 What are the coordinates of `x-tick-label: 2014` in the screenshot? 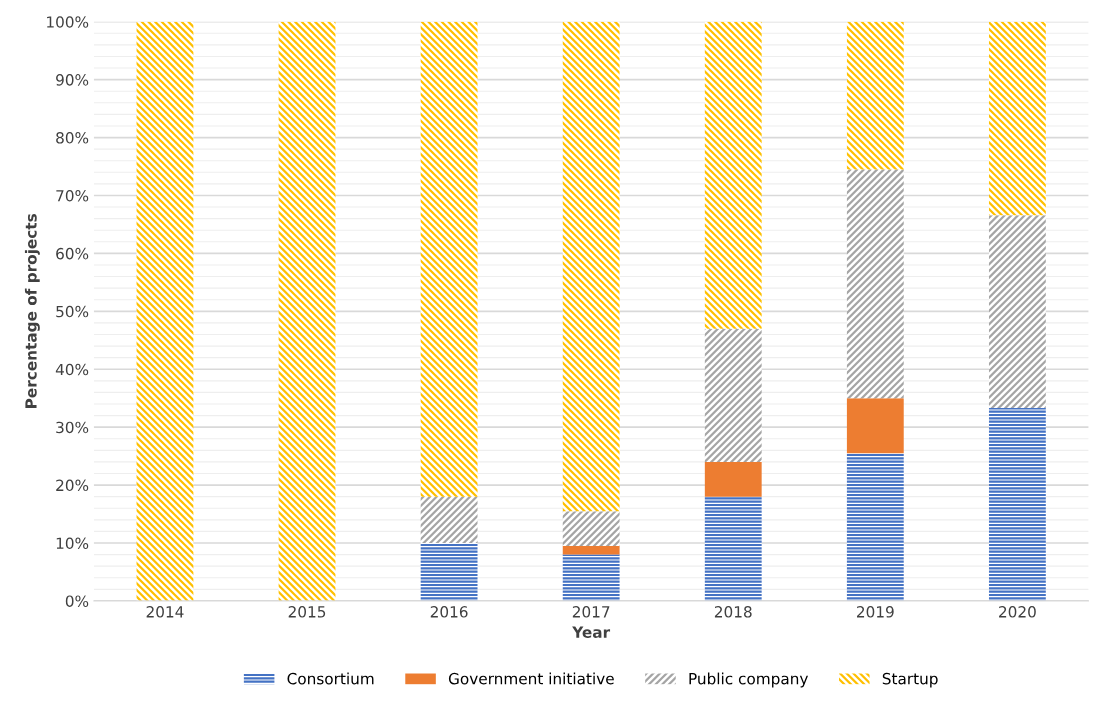 It's located at (165, 612).